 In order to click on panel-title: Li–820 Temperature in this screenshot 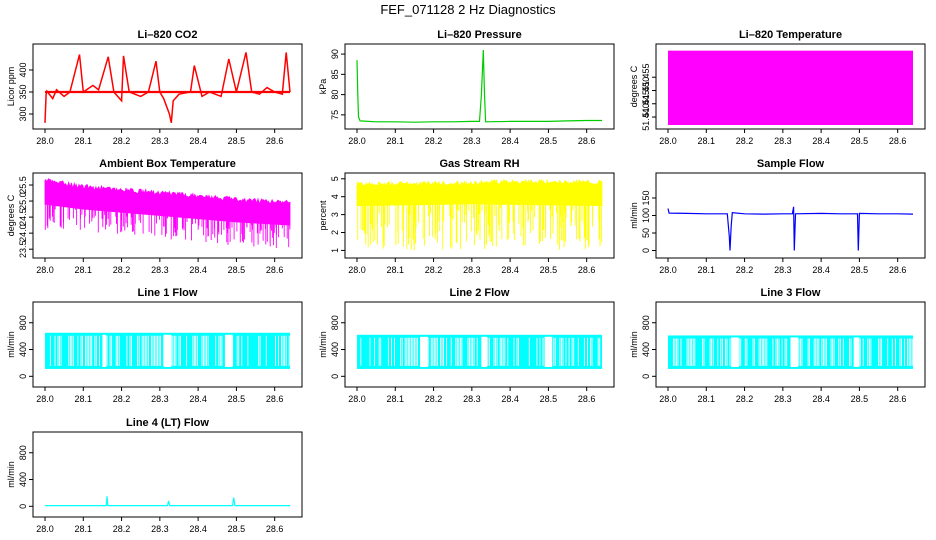, I will do `click(790, 35)`.